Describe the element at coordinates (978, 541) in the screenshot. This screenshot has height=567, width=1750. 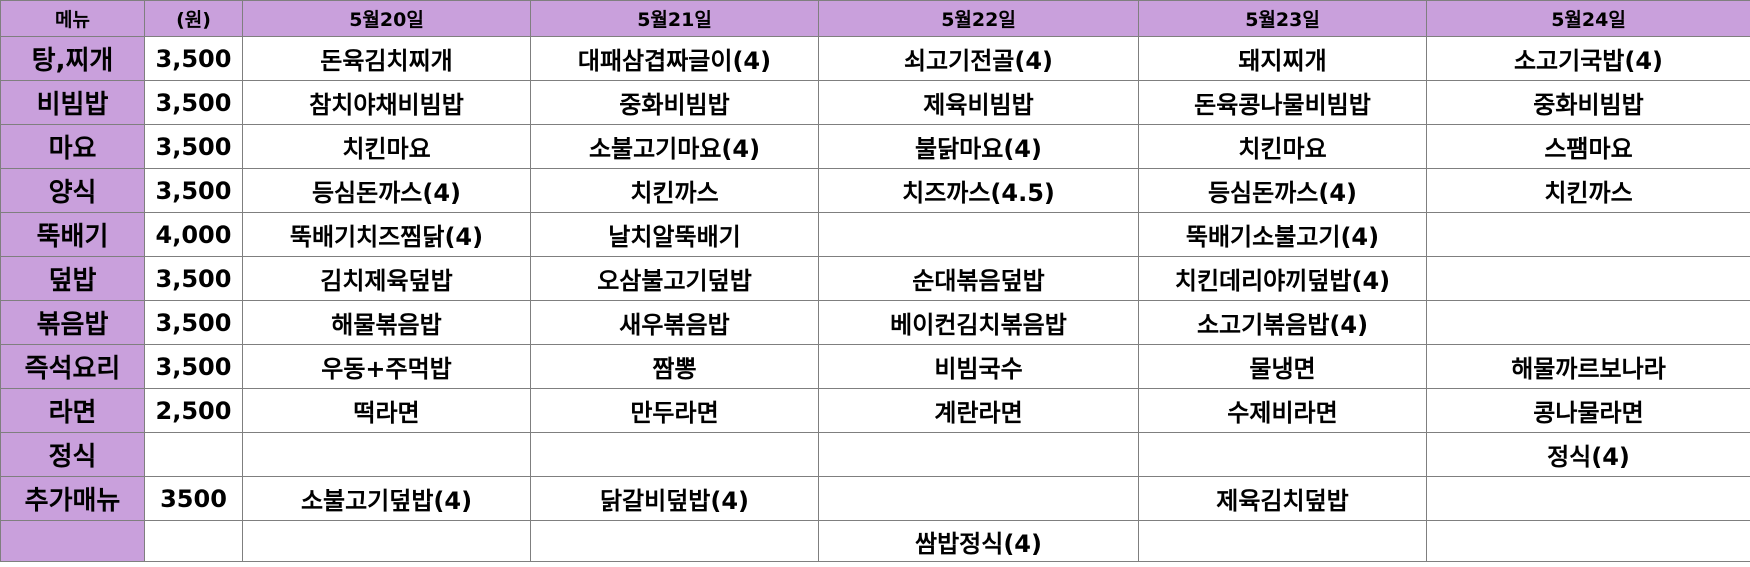
I see `menu-item-cell: 쌈밥정식(4)` at that location.